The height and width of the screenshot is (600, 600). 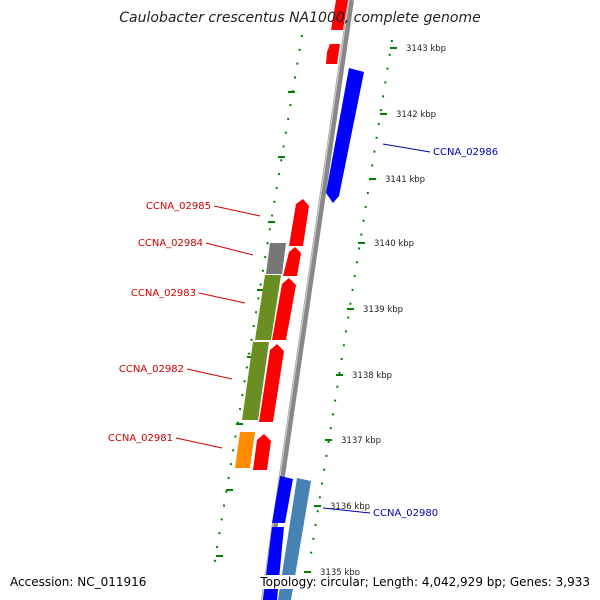 I want to click on gene-label-reverse: CCNA_02980, so click(x=405, y=513).